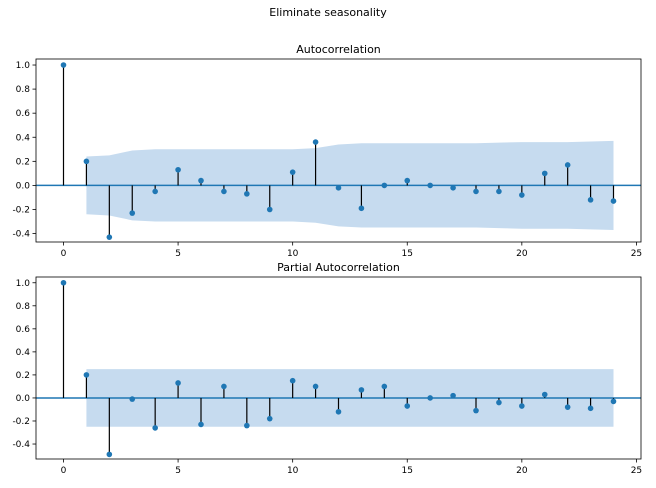  I want to click on axes-title: Partial Autocorrelation, so click(338, 267).